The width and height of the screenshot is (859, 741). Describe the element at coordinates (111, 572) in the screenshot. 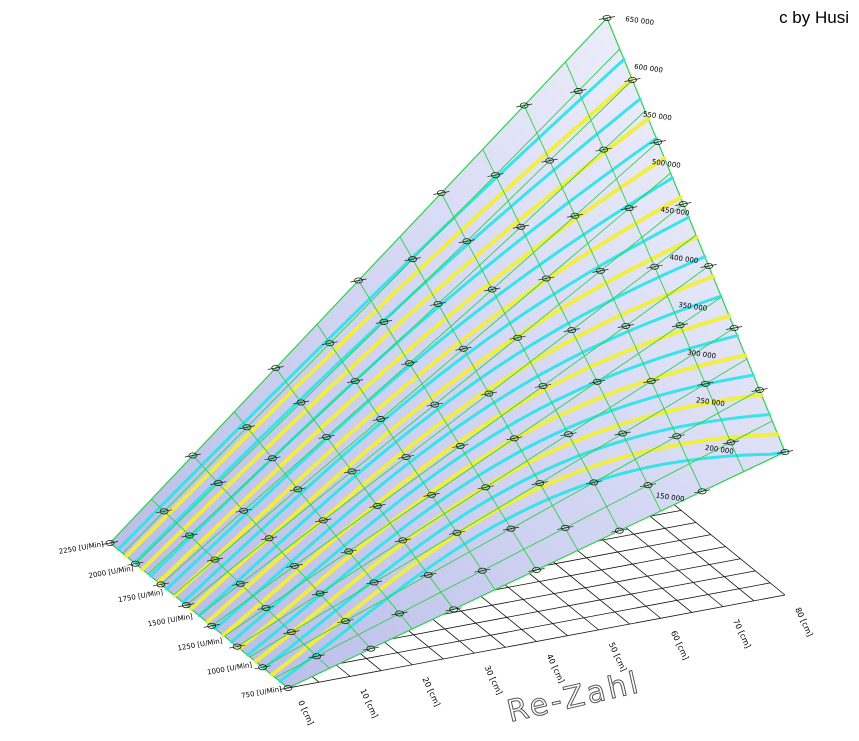

I see `y-tick-label: 2000 [U/Min]` at that location.